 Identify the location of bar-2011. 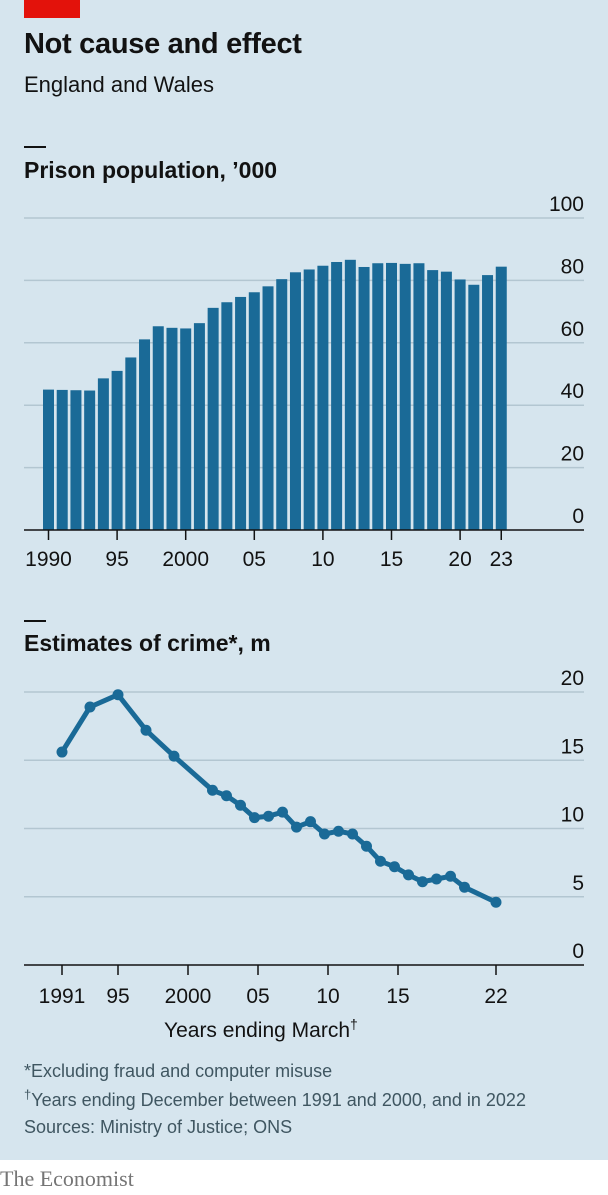
(337, 395).